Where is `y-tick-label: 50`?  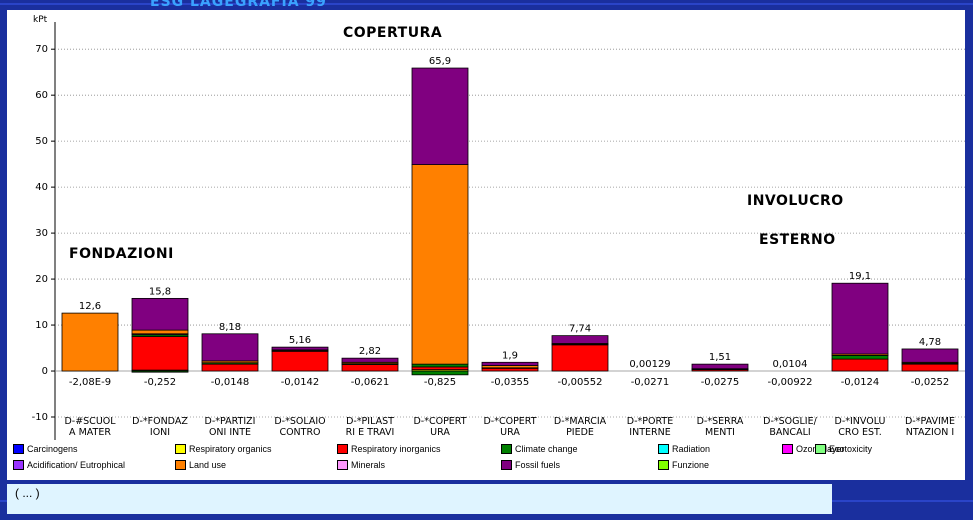
y-tick-label: 50 is located at coordinates (41, 141).